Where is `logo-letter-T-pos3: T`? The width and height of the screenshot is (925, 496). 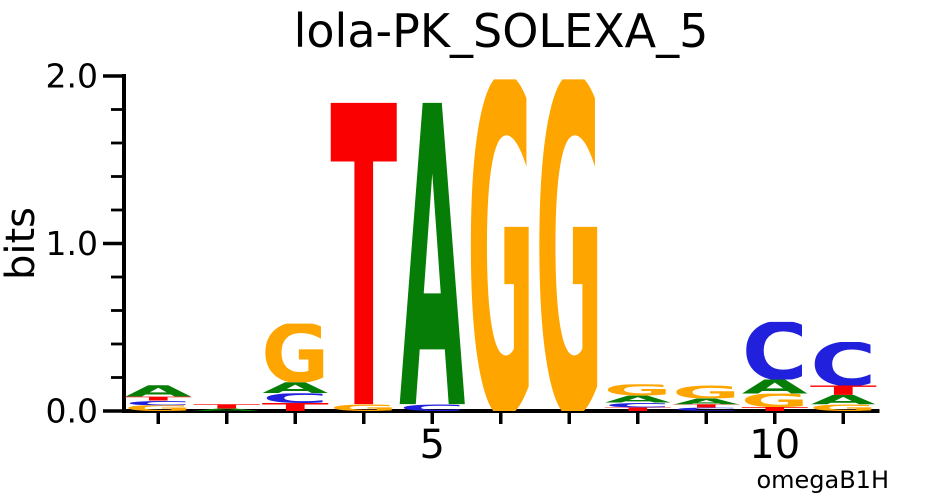 logo-letter-T-pos3: T is located at coordinates (295, 407).